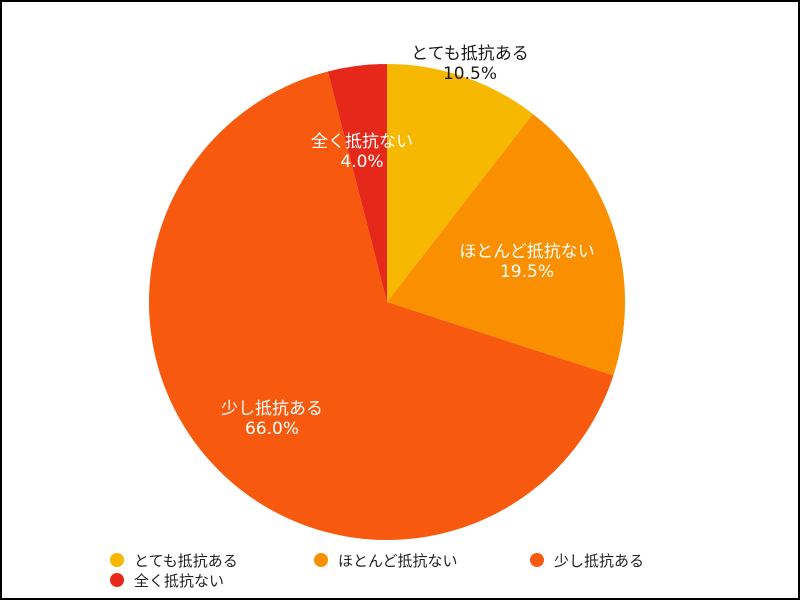 The image size is (800, 600). I want to click on slice-category-label: 全く抵抗ない, so click(362, 142).